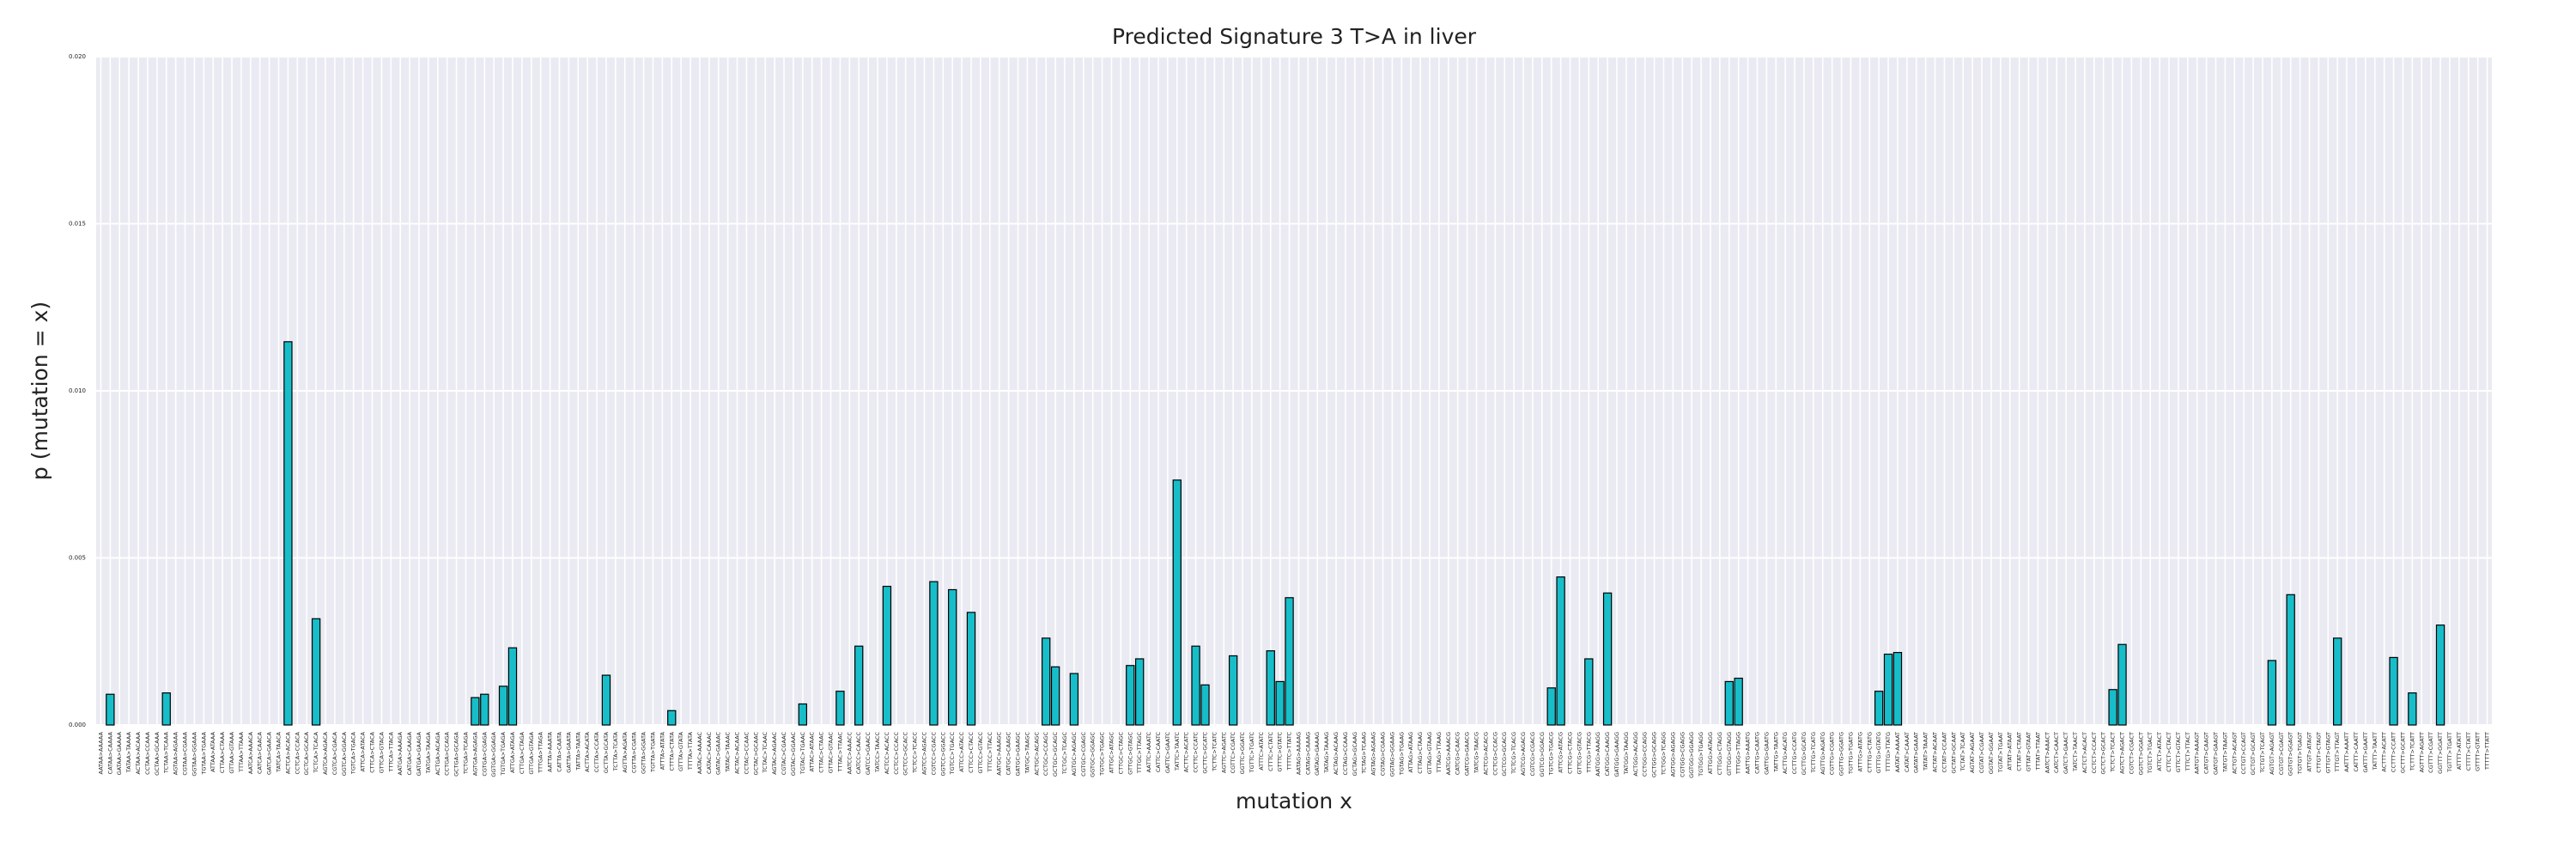 The width and height of the screenshot is (2576, 859). I want to click on x-tick-label: TATAC>TAAAC, so click(728, 753).